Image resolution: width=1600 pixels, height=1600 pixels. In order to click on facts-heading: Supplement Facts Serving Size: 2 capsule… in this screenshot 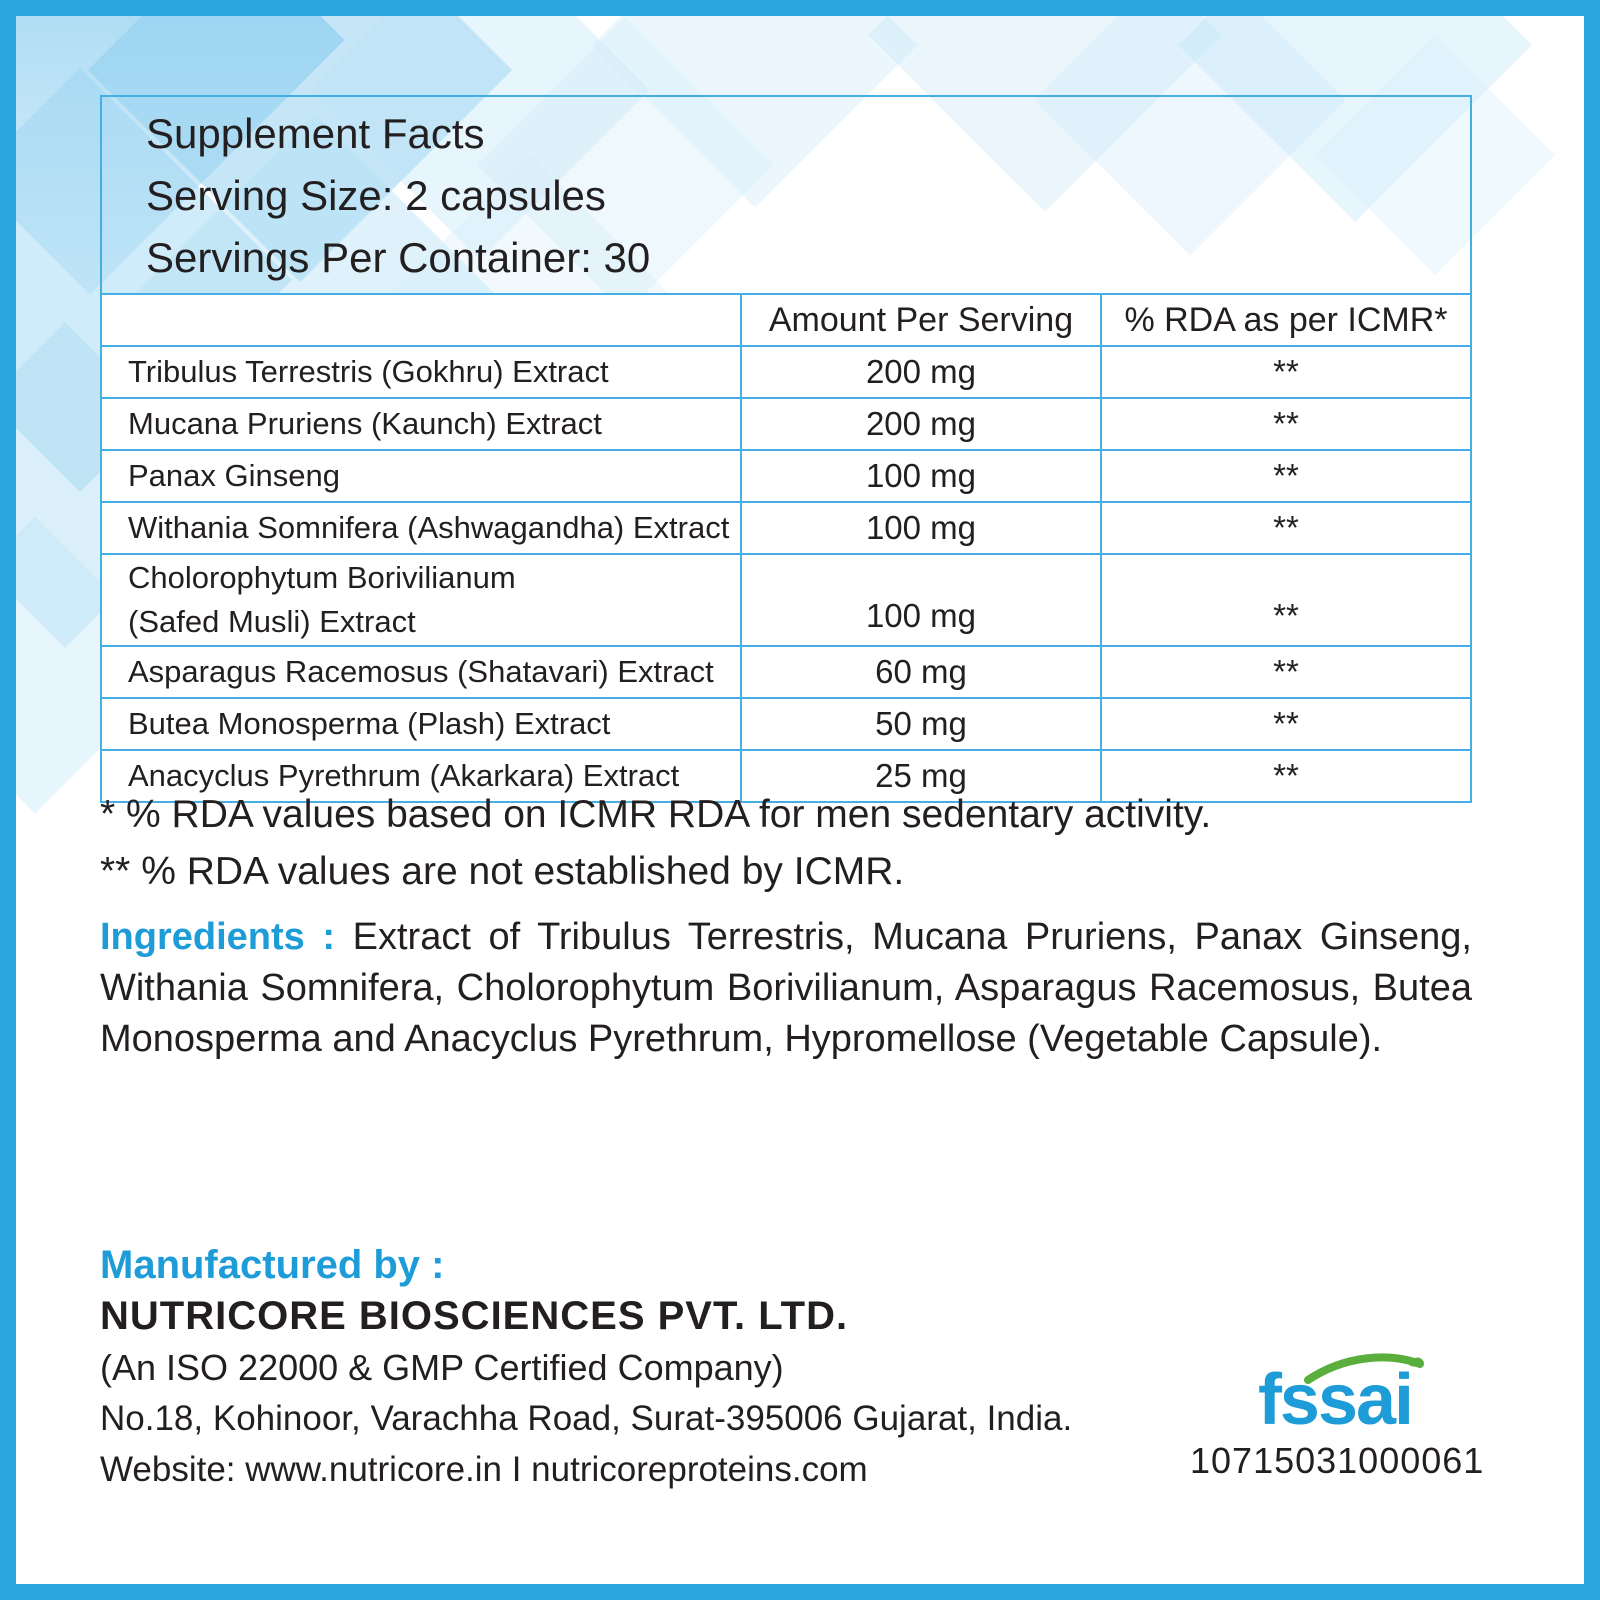, I will do `click(786, 195)`.